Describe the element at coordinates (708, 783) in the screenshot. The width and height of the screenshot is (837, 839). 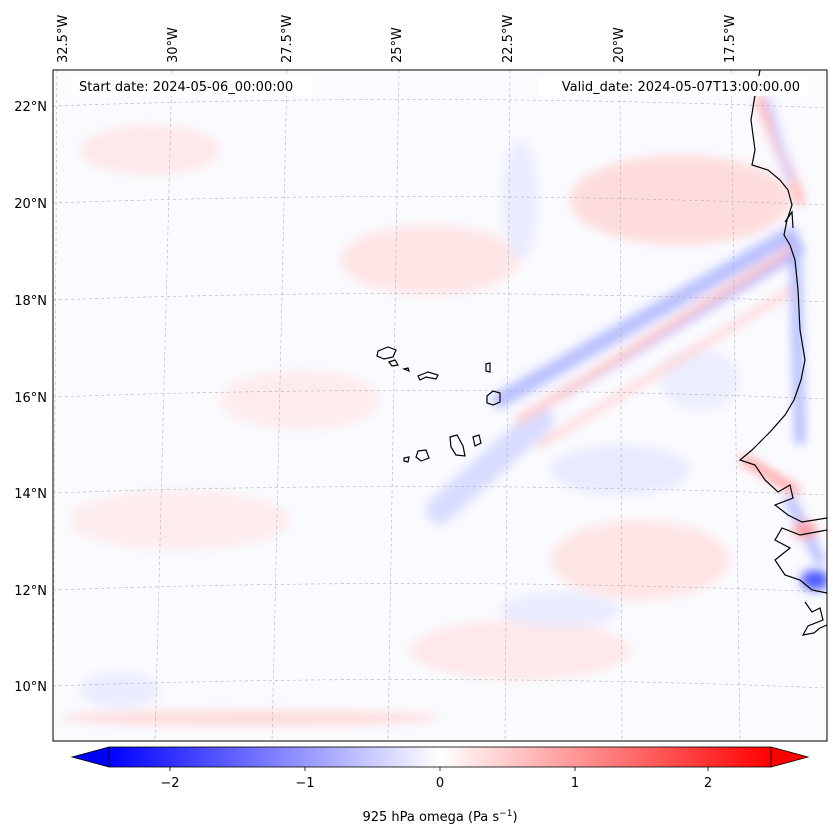
I see `colorbar-tick-label: 2` at that location.